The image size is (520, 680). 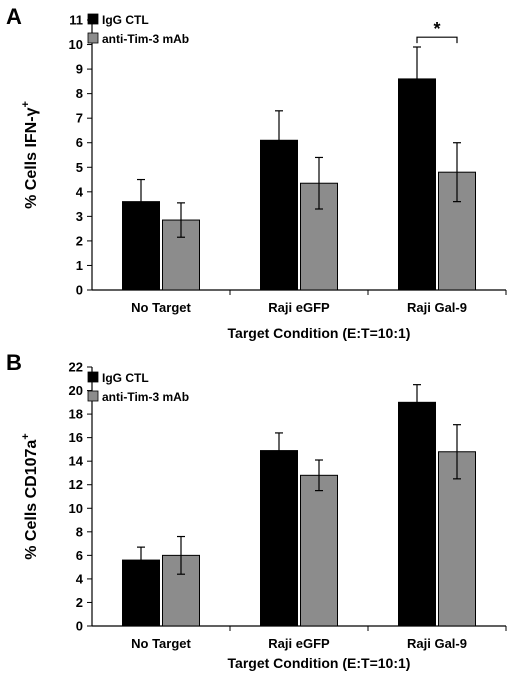 I want to click on y-tick-label: 1, so click(x=79, y=265).